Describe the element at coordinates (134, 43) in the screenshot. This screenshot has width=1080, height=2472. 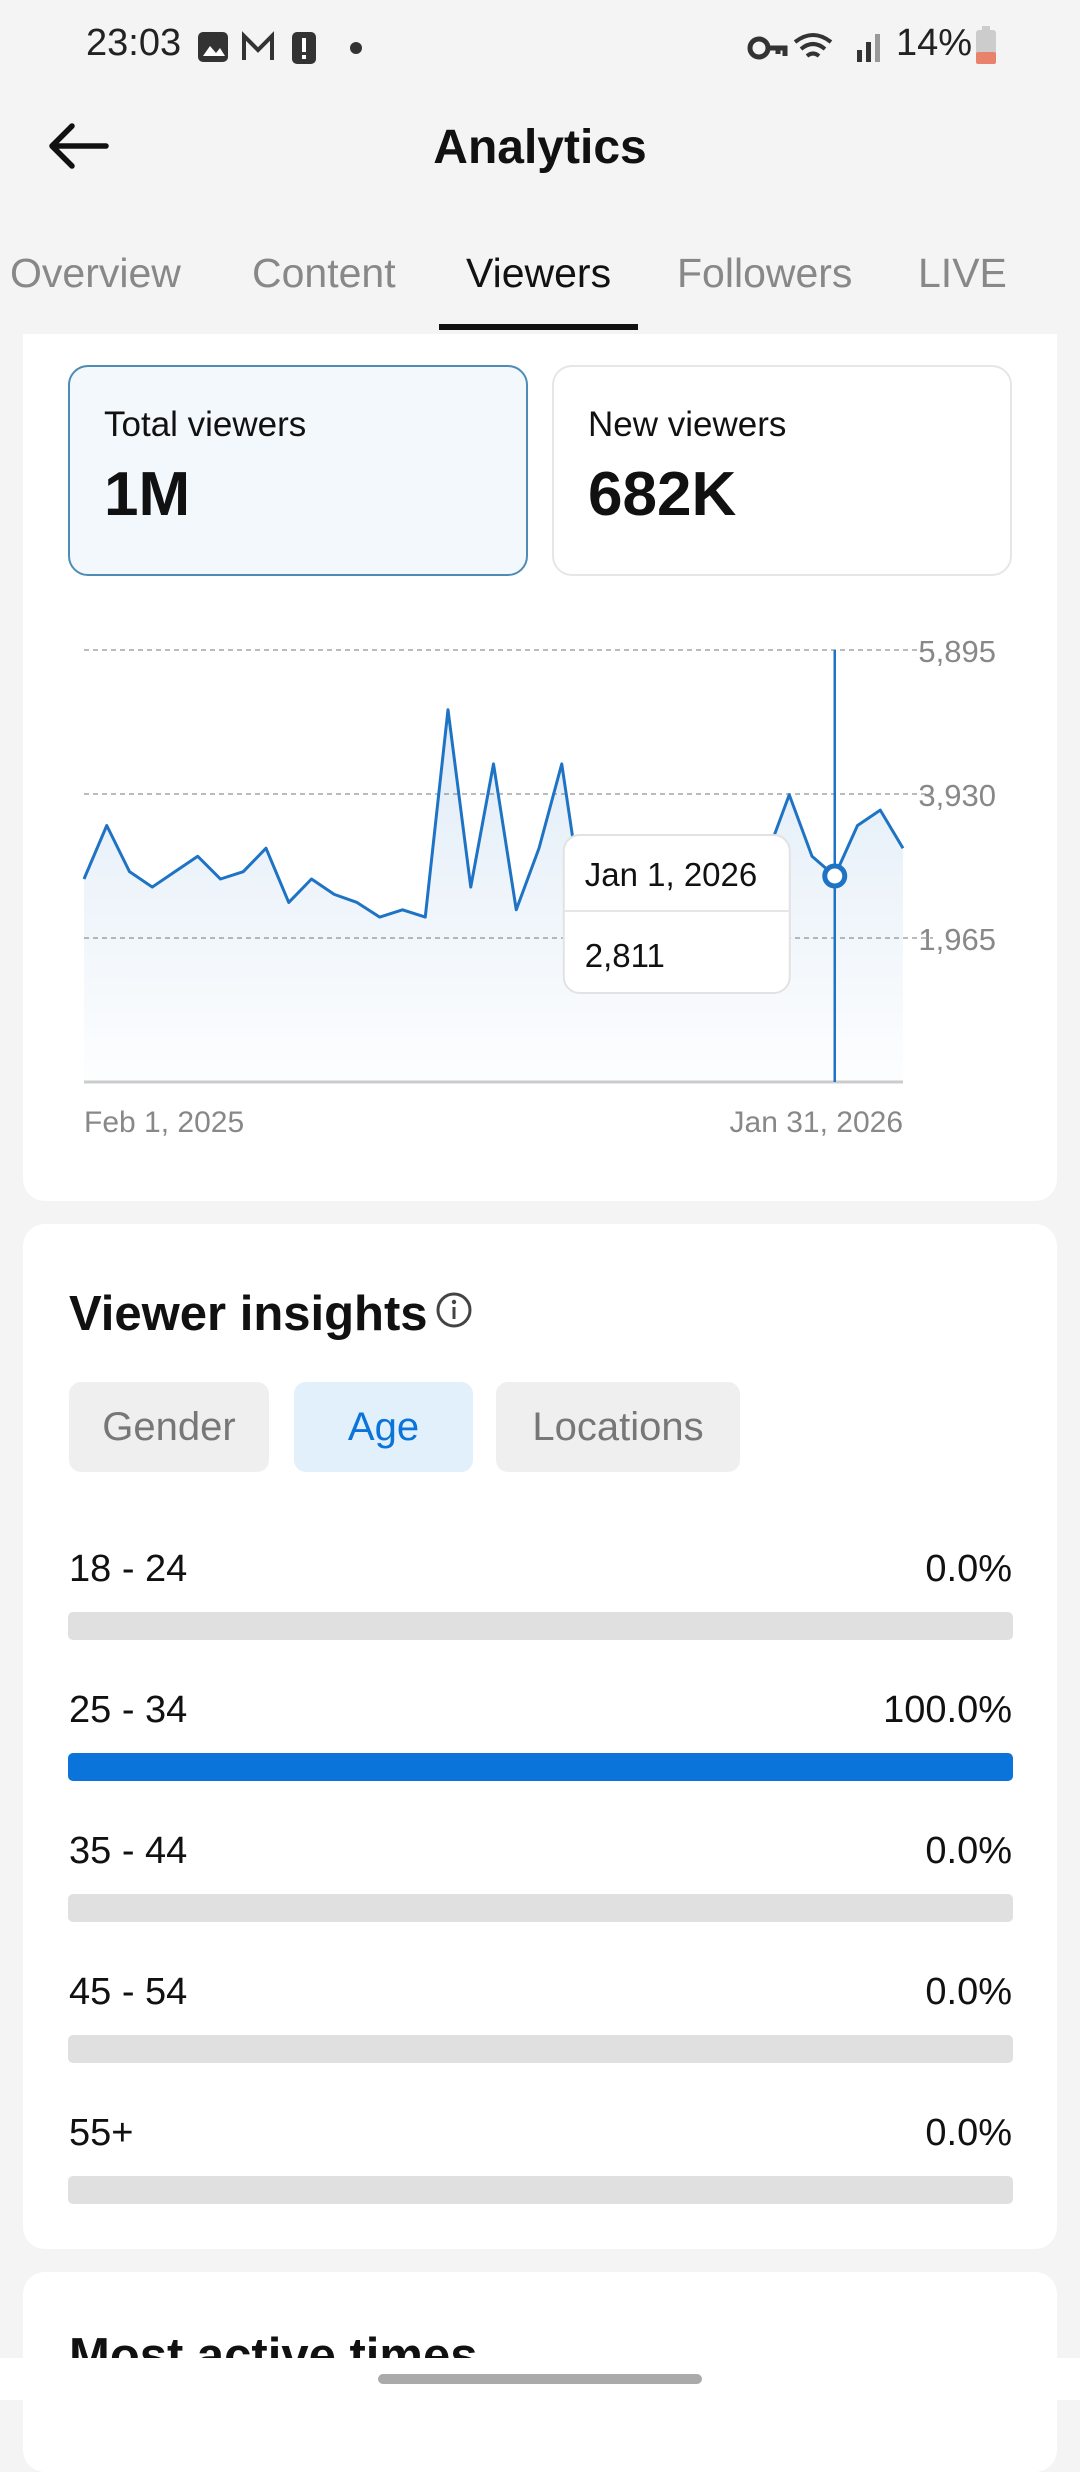
I see `status-time: 23:03` at that location.